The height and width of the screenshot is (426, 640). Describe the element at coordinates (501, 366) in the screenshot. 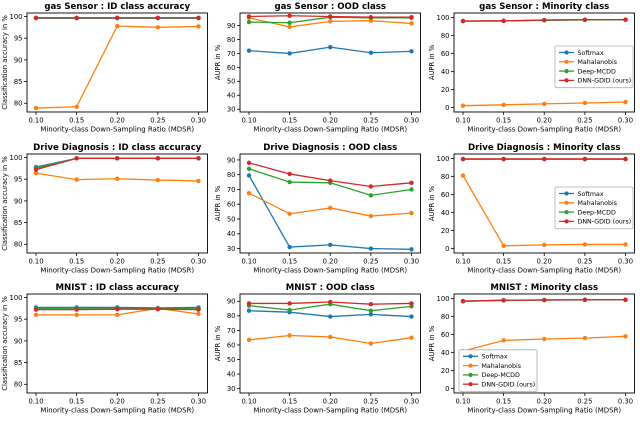

I see `legend-label: Mahalanobis` at that location.